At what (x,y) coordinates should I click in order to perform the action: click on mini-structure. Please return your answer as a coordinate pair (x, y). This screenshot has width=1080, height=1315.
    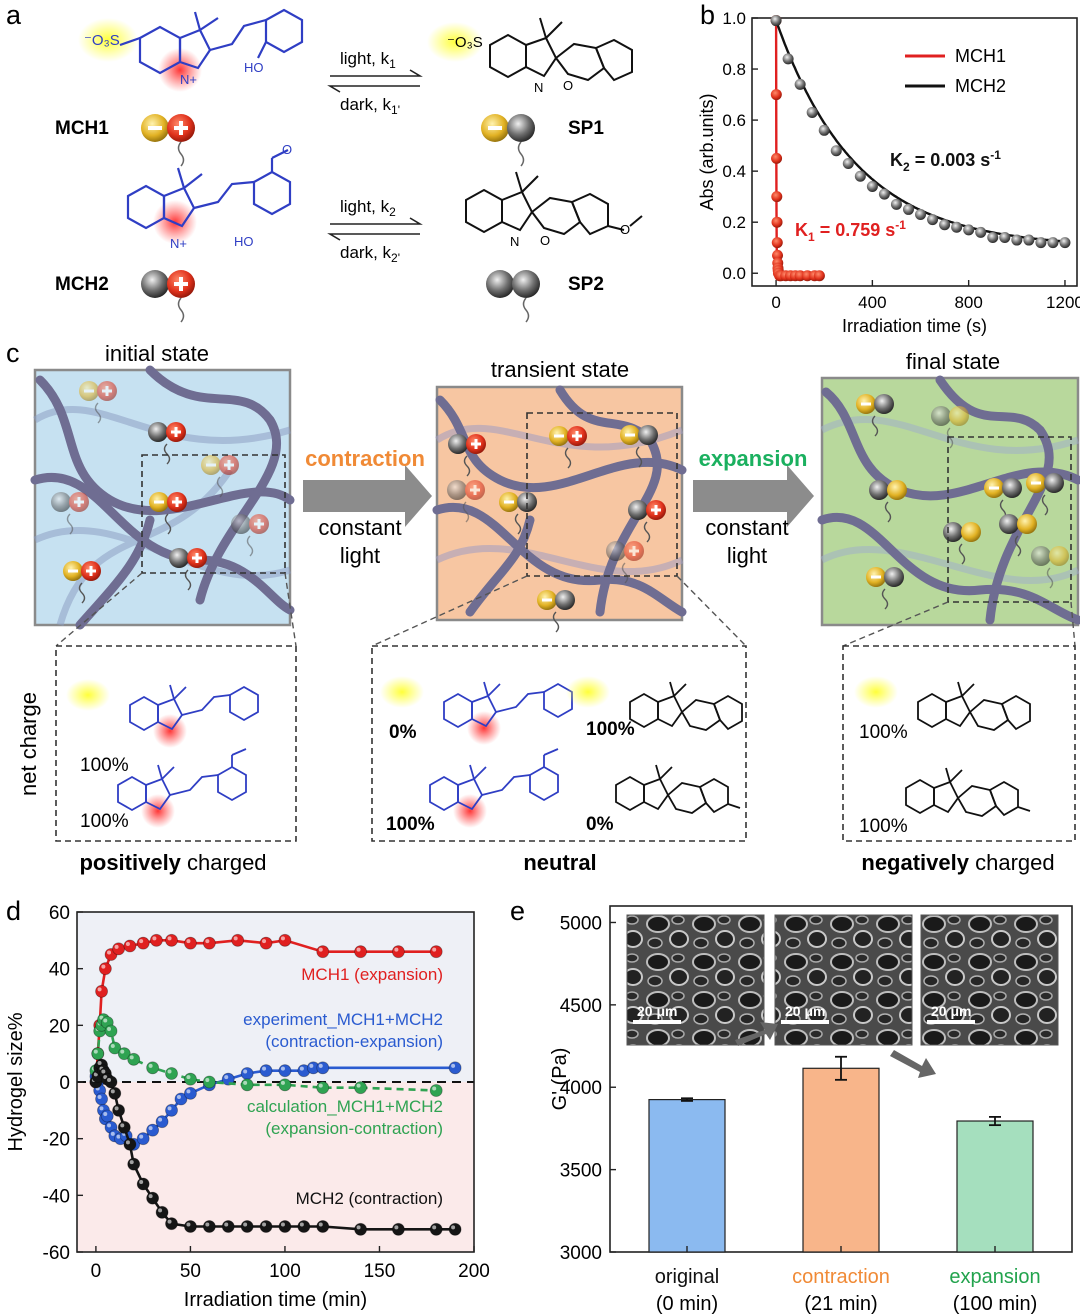
    Looking at the image, I should click on (162, 713).